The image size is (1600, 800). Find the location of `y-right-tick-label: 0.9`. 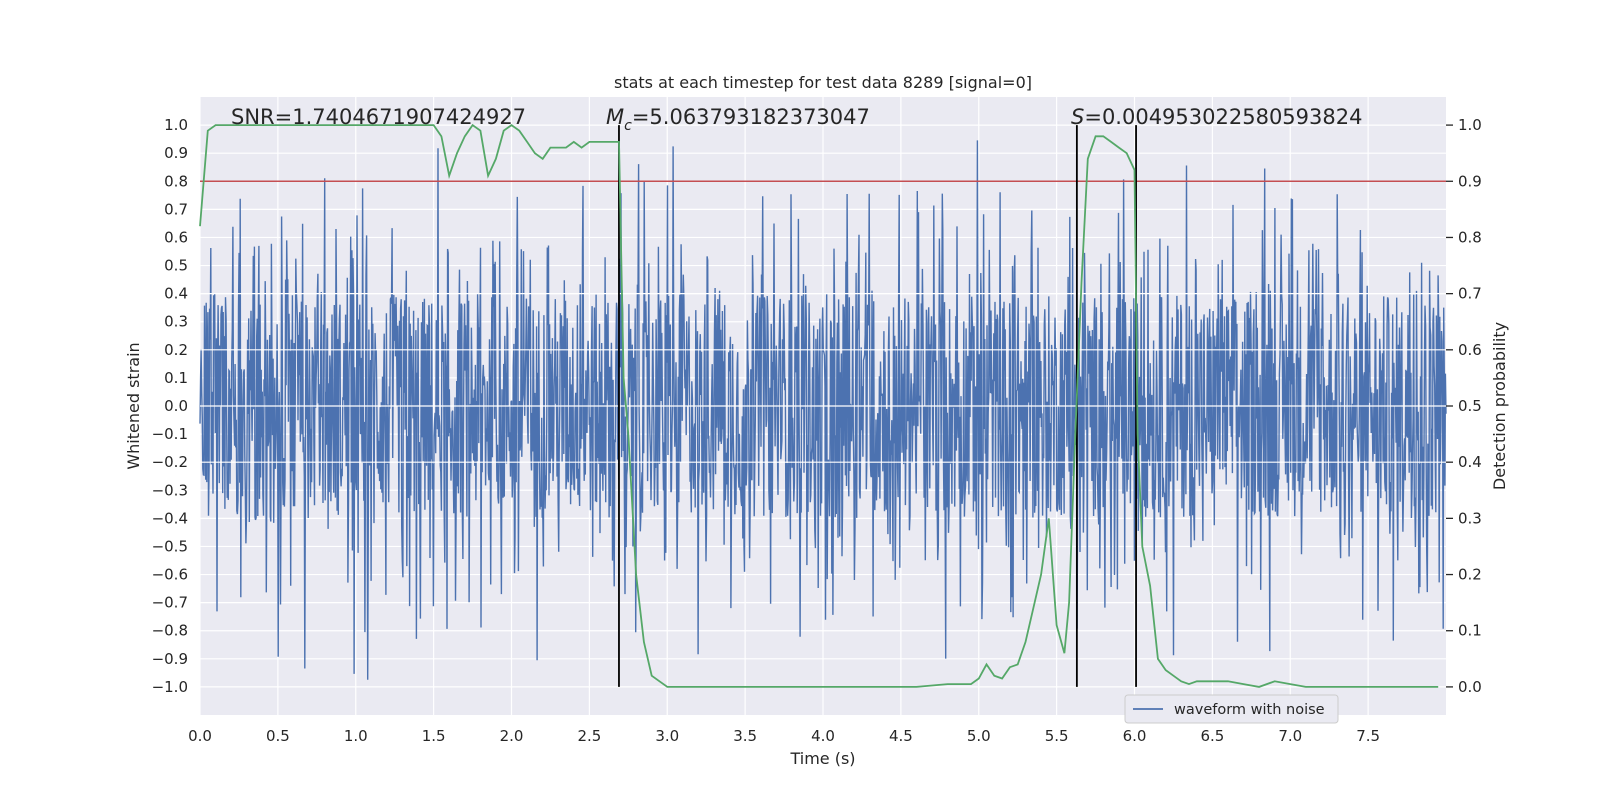

y-right-tick-label: 0.9 is located at coordinates (1470, 181).